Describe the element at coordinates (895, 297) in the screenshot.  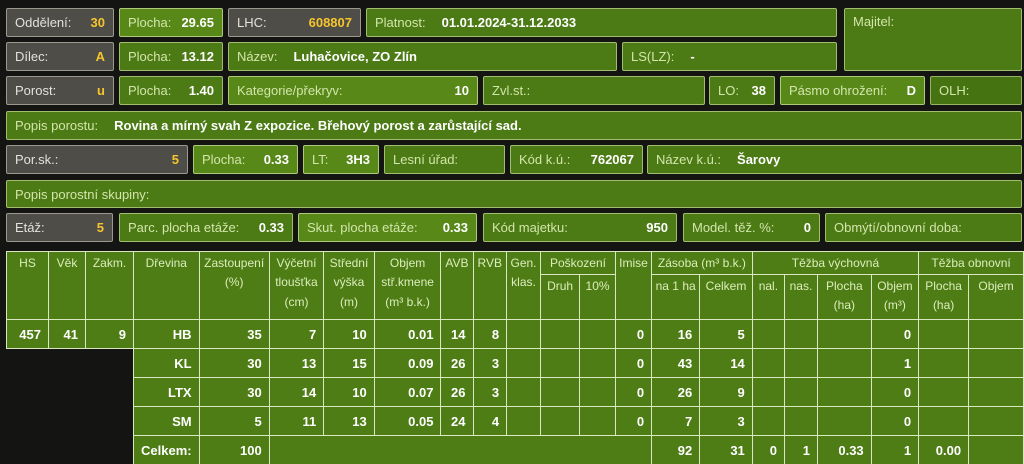
I see `column-header-objem-m3: Objem (m³)` at that location.